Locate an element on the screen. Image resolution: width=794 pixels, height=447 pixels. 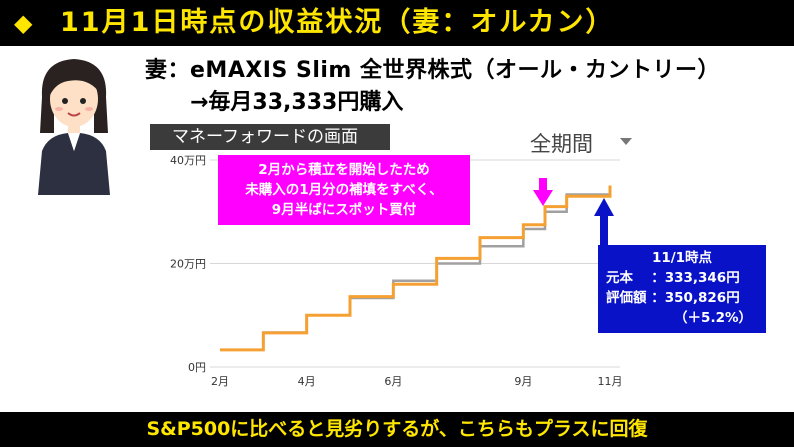
page-title: 11月1日時点の収益状況（妻：オルカン） is located at coordinates (337, 22).